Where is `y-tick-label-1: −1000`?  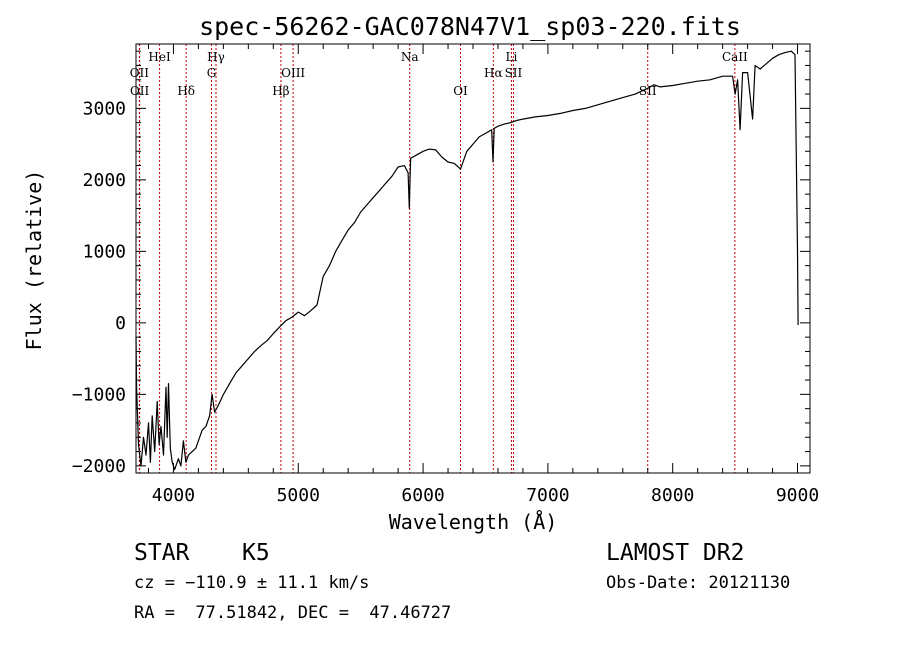
y-tick-label-1: −1000 is located at coordinates (99, 394).